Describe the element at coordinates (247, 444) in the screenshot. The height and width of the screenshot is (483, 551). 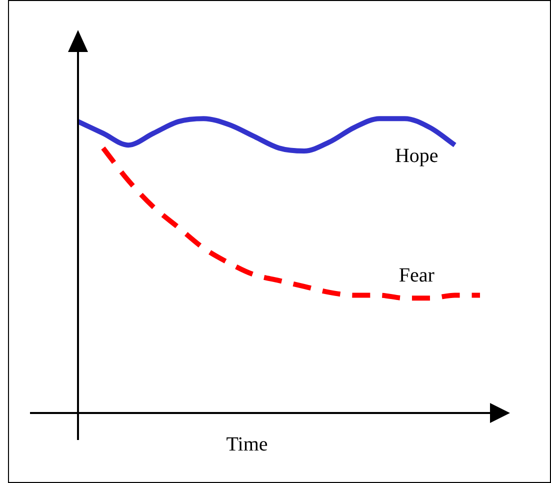
I see `x-axis-title: Time` at that location.